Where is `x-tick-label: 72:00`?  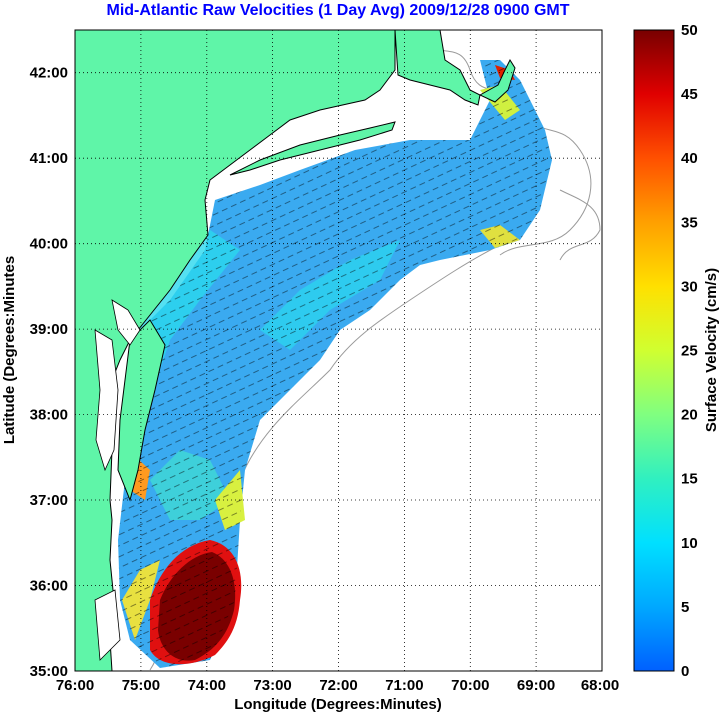
x-tick-label: 72:00 is located at coordinates (338, 685).